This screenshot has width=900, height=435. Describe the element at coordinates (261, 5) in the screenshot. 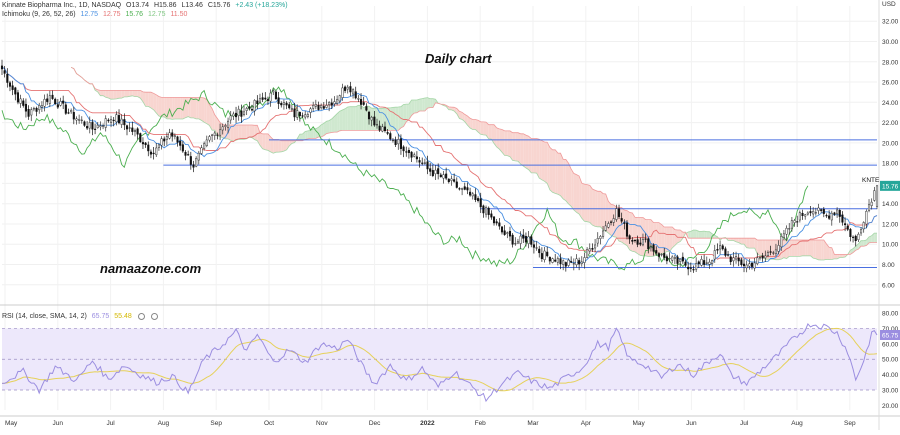

I see `ohlc-change: +2.43 (+18.23%)` at that location.